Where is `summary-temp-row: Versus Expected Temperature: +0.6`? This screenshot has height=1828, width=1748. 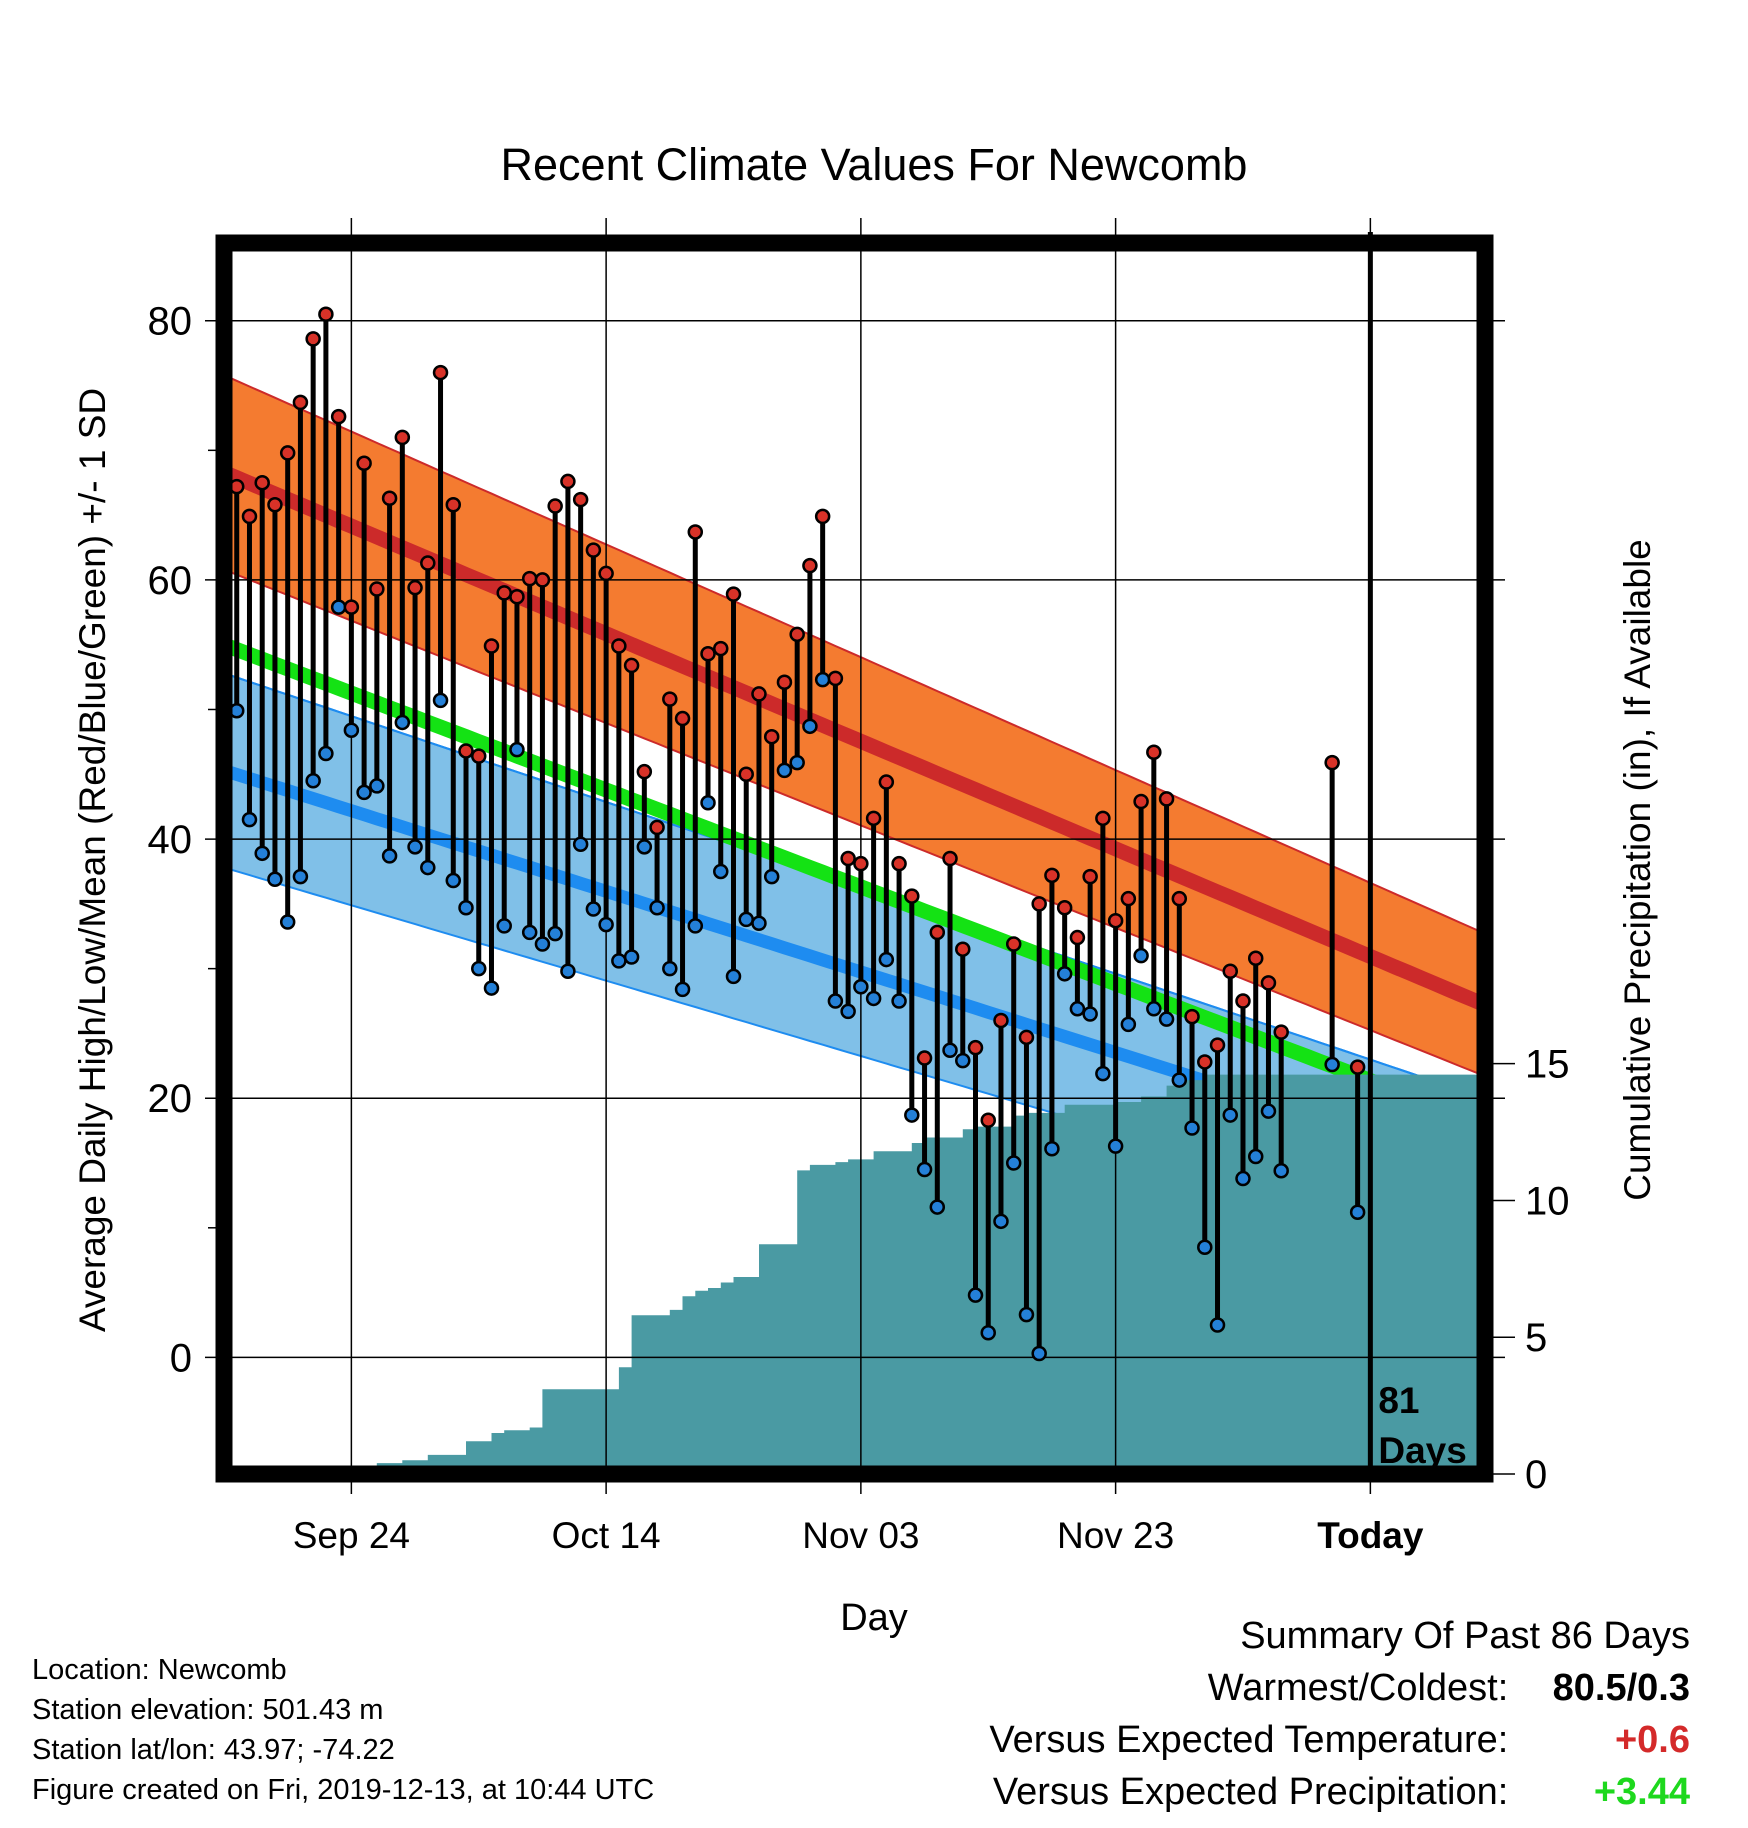 summary-temp-row: Versus Expected Temperature: +0.6 is located at coordinates (1339, 1740).